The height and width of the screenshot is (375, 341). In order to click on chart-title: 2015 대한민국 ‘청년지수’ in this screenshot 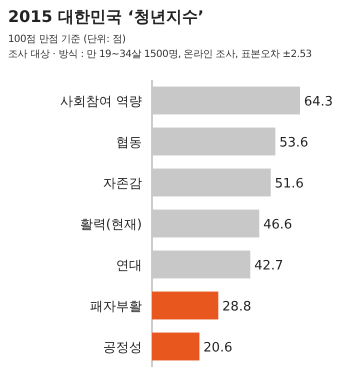, I will do `click(106, 16)`.